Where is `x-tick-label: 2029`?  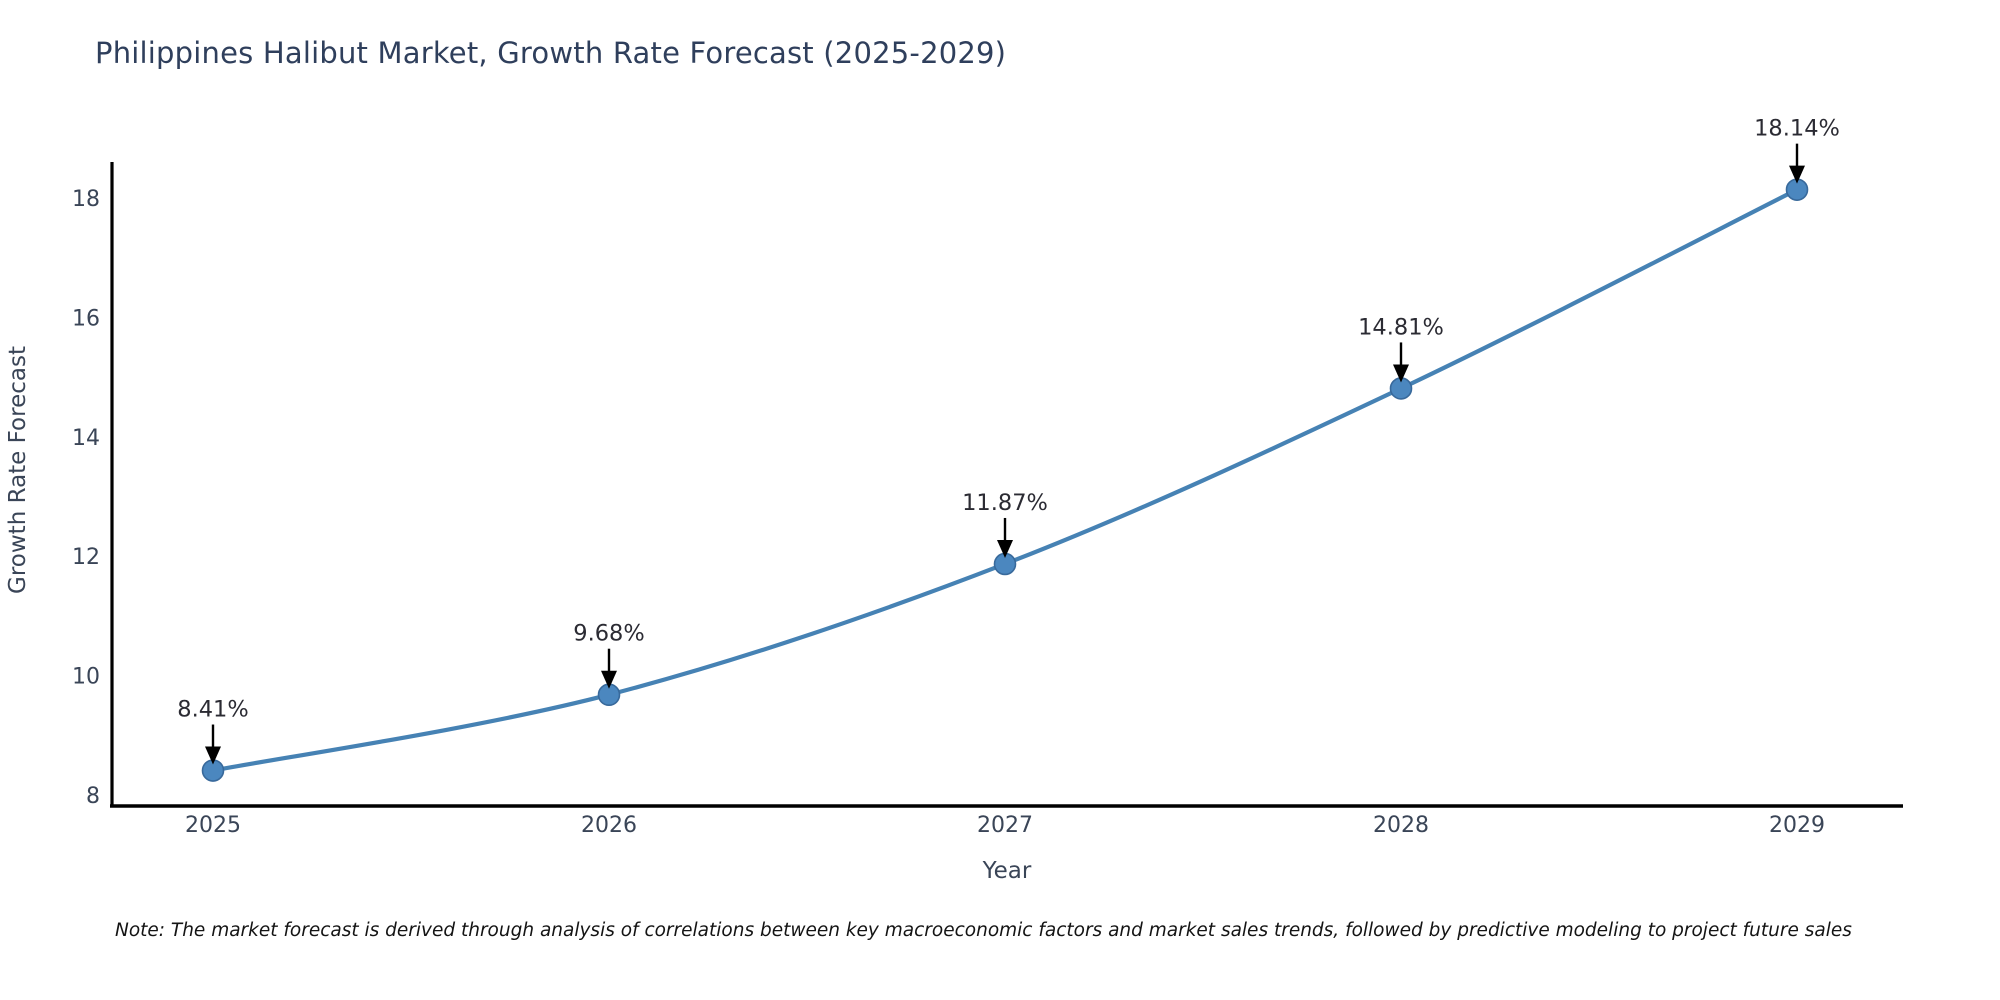
x-tick-label: 2029 is located at coordinates (1797, 825).